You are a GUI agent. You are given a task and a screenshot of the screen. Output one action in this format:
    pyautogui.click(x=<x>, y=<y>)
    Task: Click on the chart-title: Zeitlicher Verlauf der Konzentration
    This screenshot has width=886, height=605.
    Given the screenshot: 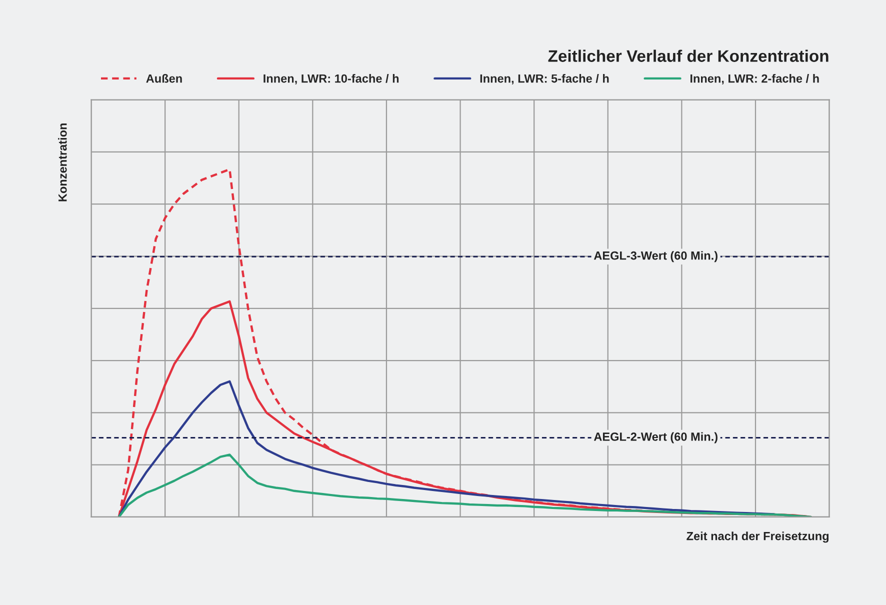 What is the action you would take?
    pyautogui.click(x=688, y=56)
    